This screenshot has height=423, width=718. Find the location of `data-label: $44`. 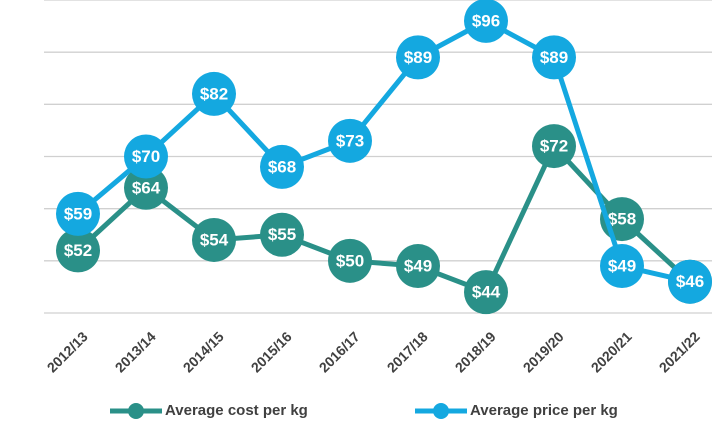

data-label: $44 is located at coordinates (486, 292).